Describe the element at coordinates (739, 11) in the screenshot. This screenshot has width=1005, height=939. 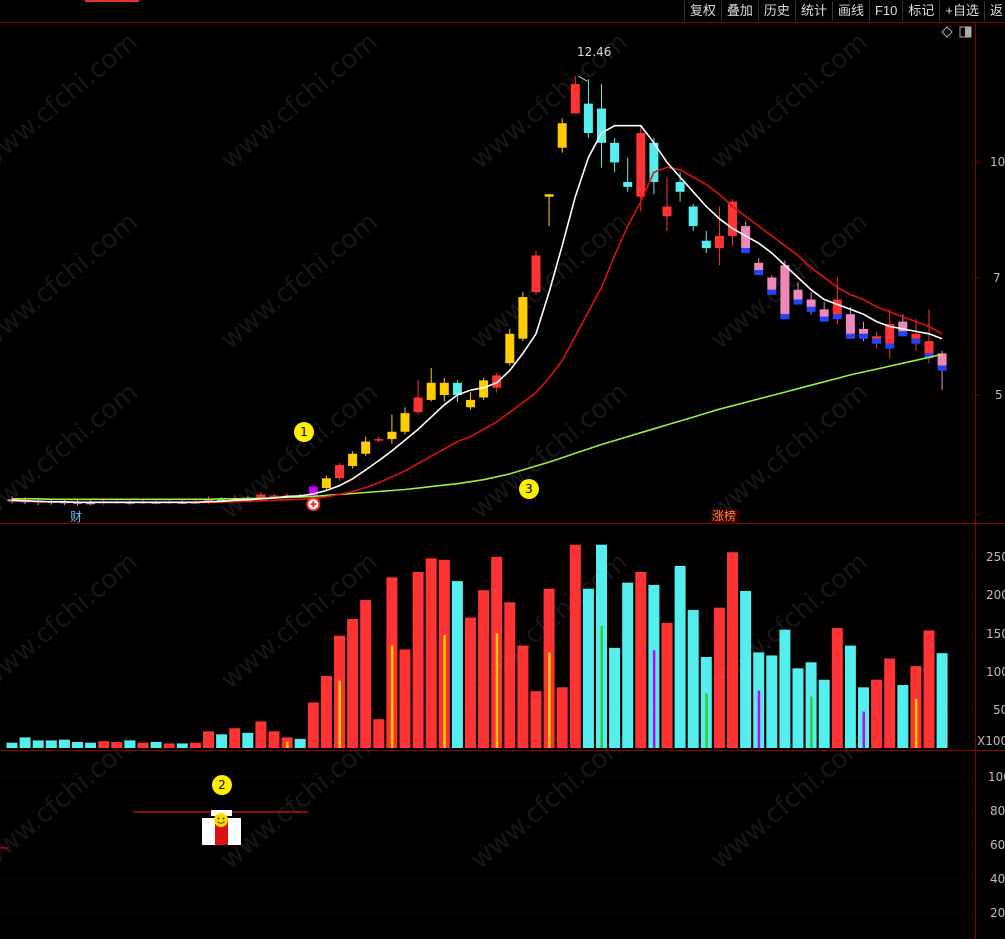
I see `overlay-button: 叠加` at that location.